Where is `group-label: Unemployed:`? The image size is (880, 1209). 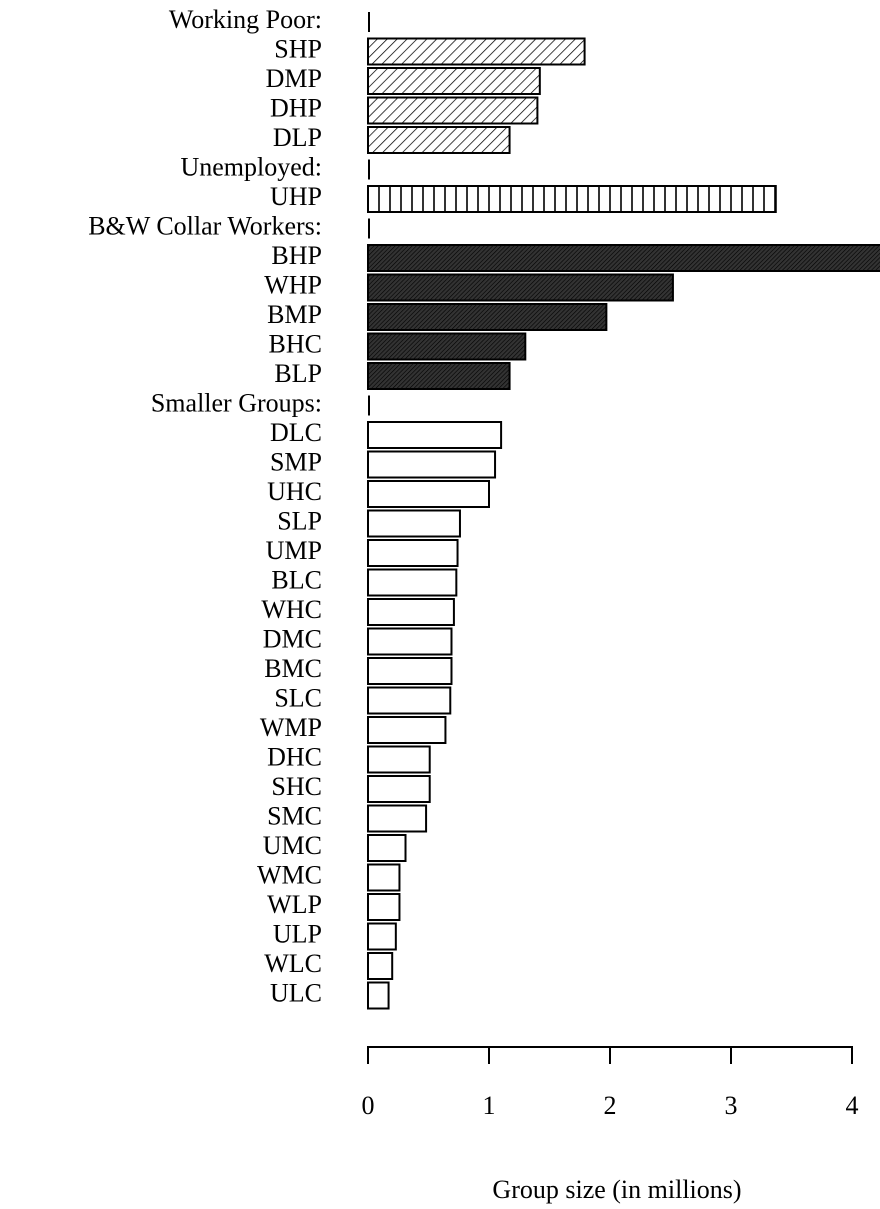 group-label: Unemployed: is located at coordinates (251, 166).